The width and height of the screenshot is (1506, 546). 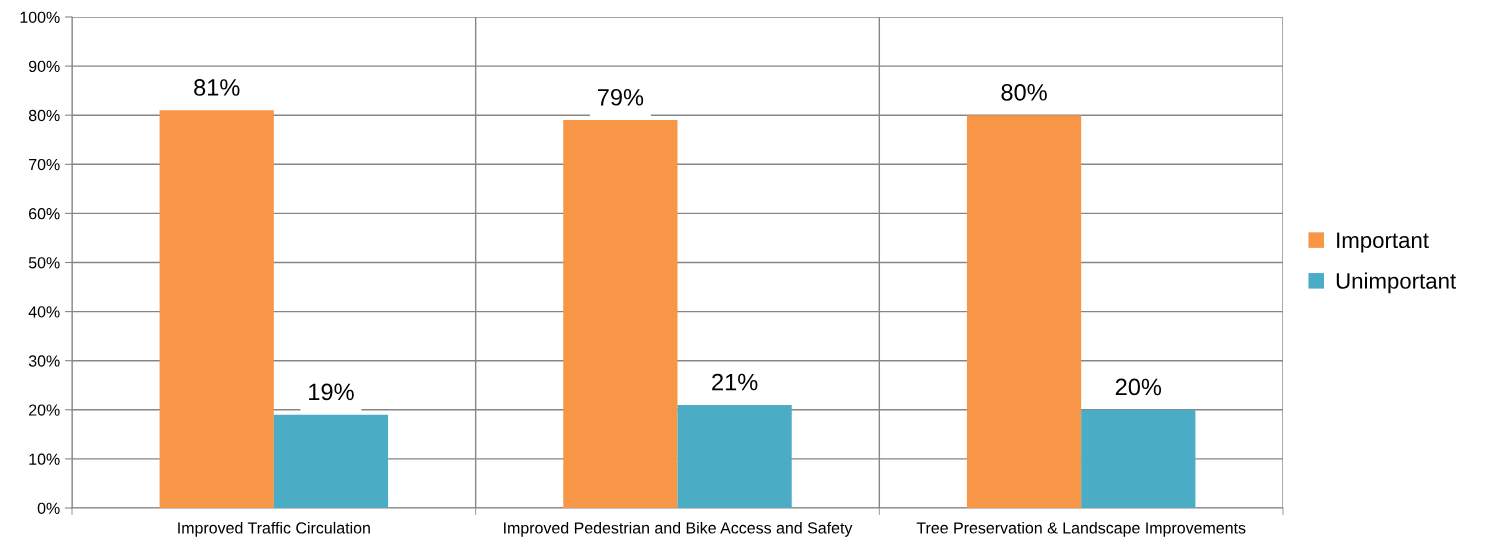 What do you see at coordinates (44, 361) in the screenshot?
I see `y-tick-label: 30%` at bounding box center [44, 361].